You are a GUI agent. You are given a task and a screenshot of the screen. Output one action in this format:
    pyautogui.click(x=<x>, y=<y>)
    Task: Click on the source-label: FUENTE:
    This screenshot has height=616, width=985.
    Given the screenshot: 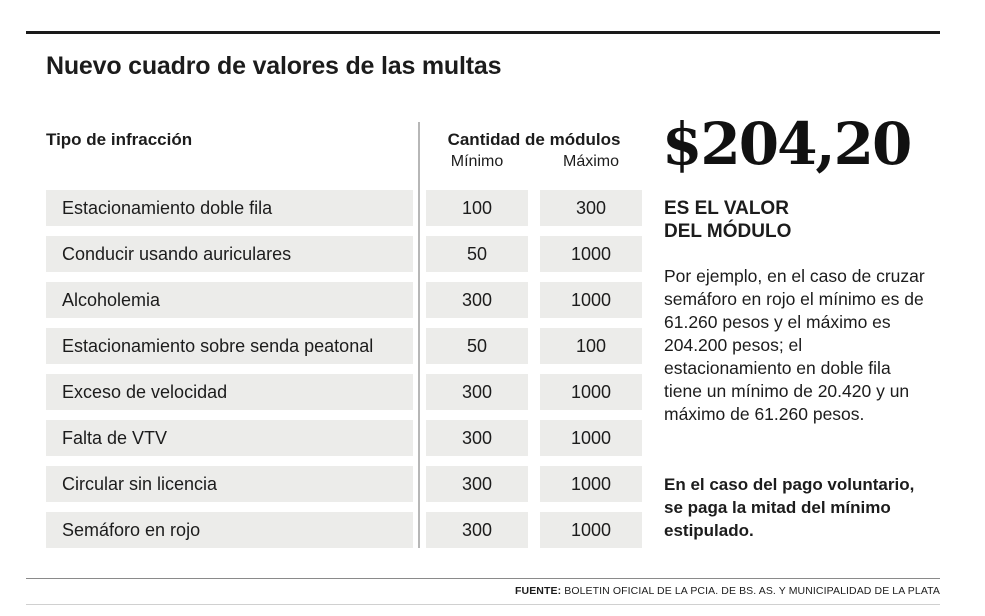 What is the action you would take?
    pyautogui.click(x=538, y=591)
    